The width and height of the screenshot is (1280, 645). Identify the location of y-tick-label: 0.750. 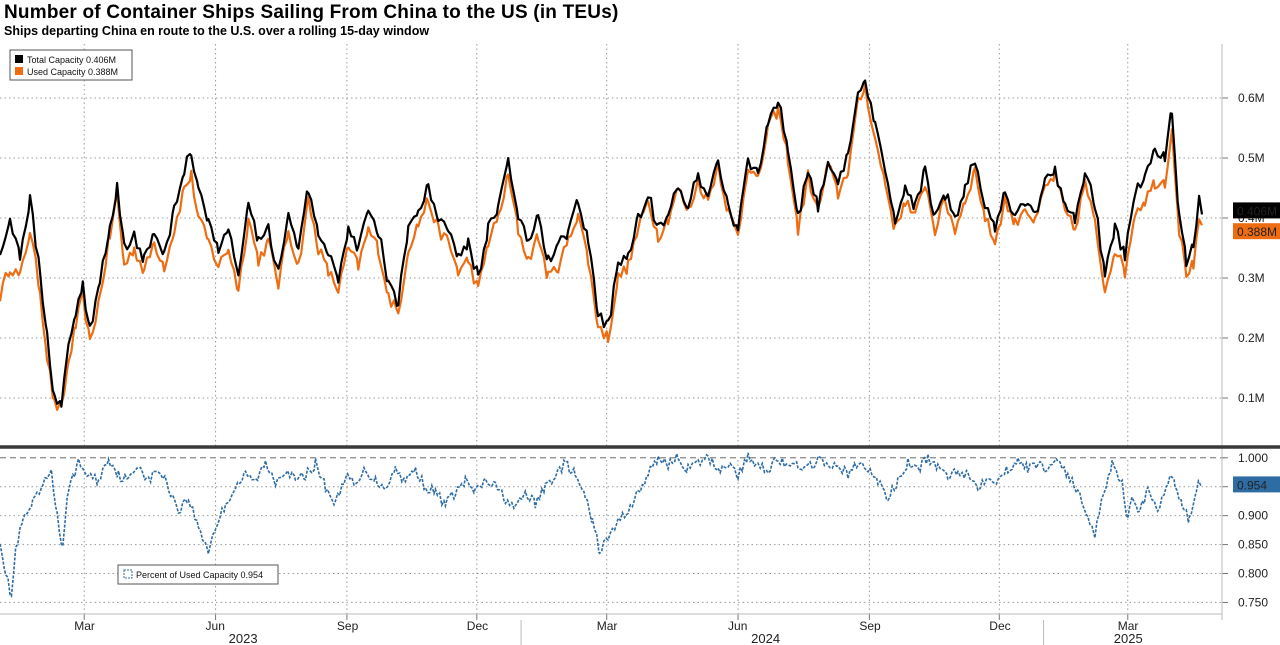
(1253, 602).